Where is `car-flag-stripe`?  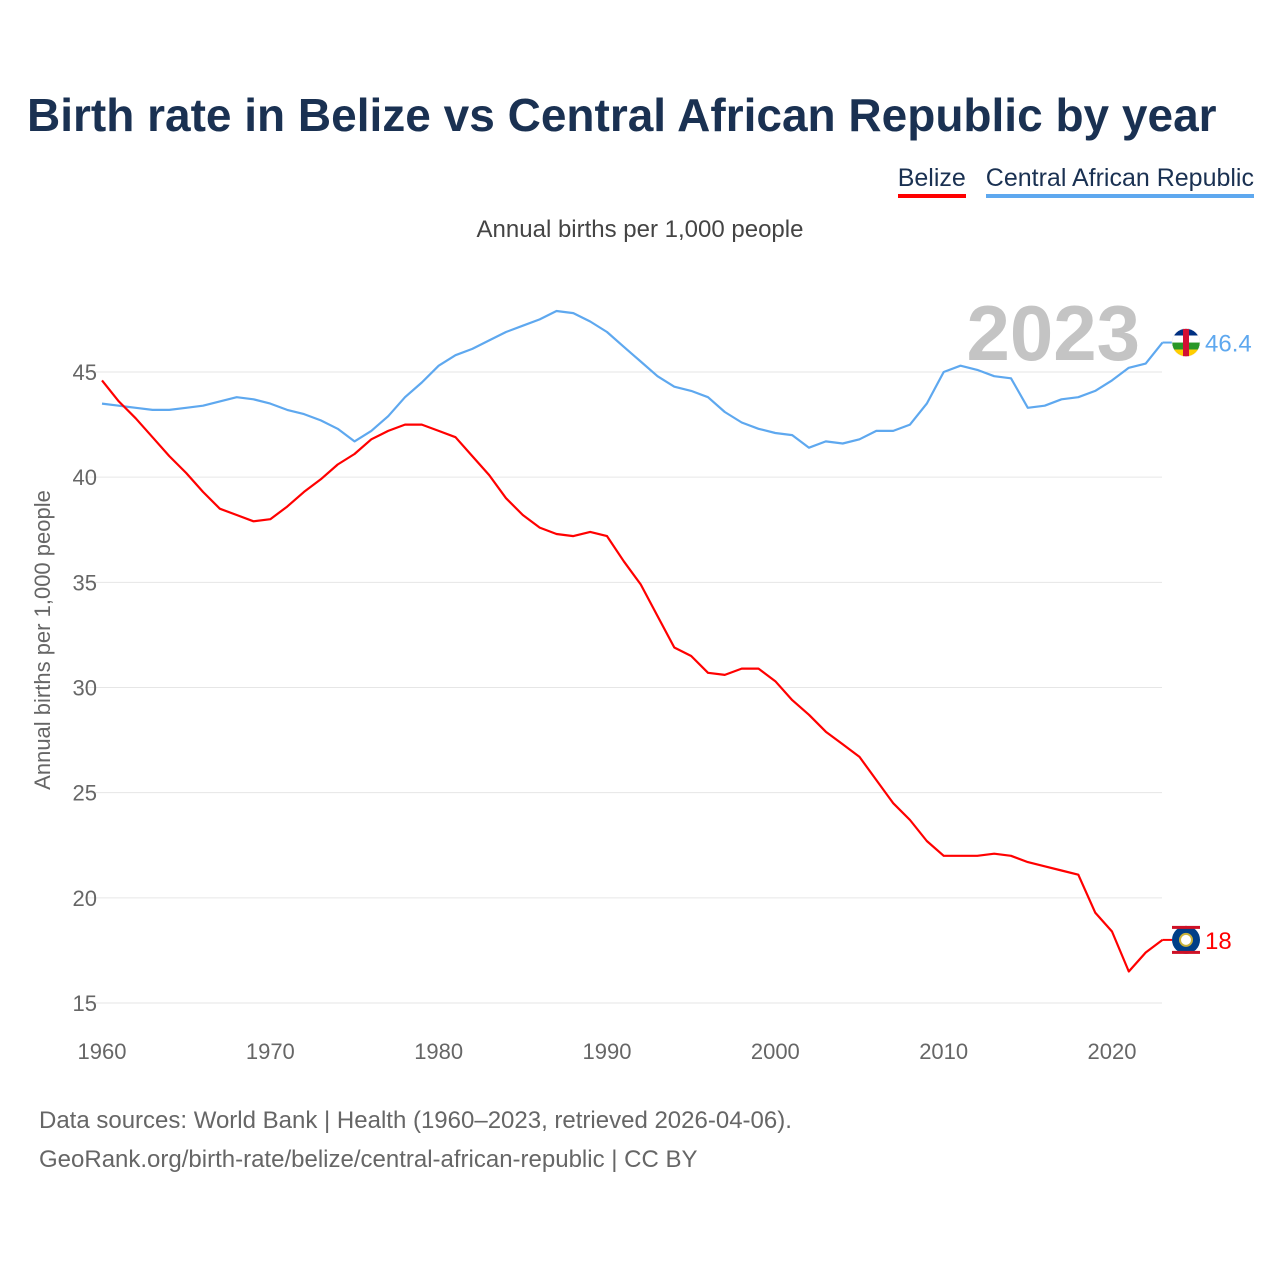 car-flag-stripe is located at coordinates (1186, 342).